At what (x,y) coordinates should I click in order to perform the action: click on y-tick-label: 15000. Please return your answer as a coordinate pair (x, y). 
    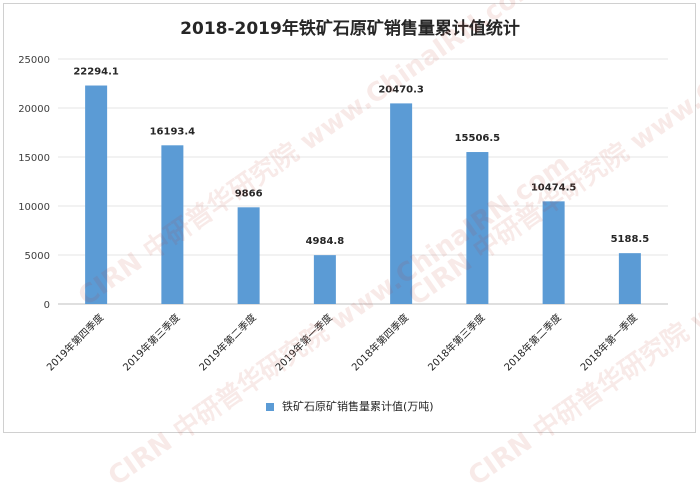
    Looking at the image, I should click on (34, 158).